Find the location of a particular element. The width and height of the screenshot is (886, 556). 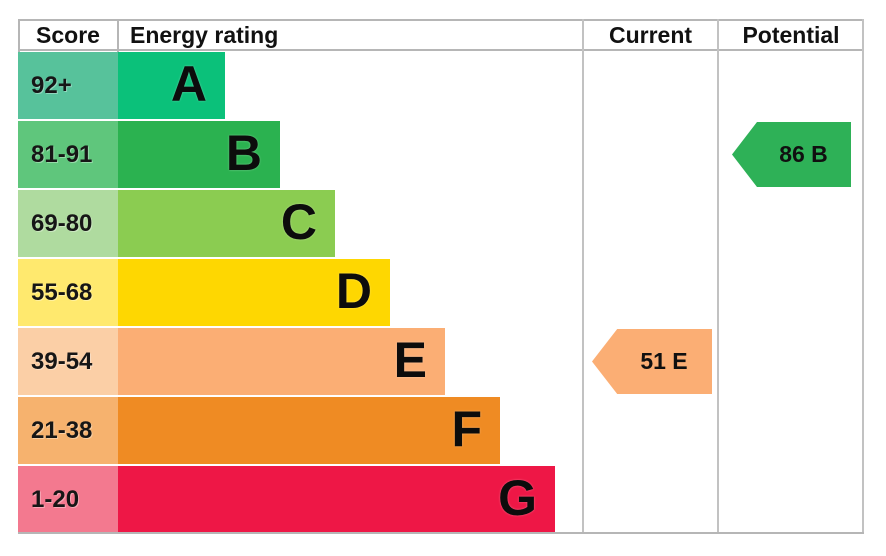

column-header-potential: Potential is located at coordinates (791, 35).